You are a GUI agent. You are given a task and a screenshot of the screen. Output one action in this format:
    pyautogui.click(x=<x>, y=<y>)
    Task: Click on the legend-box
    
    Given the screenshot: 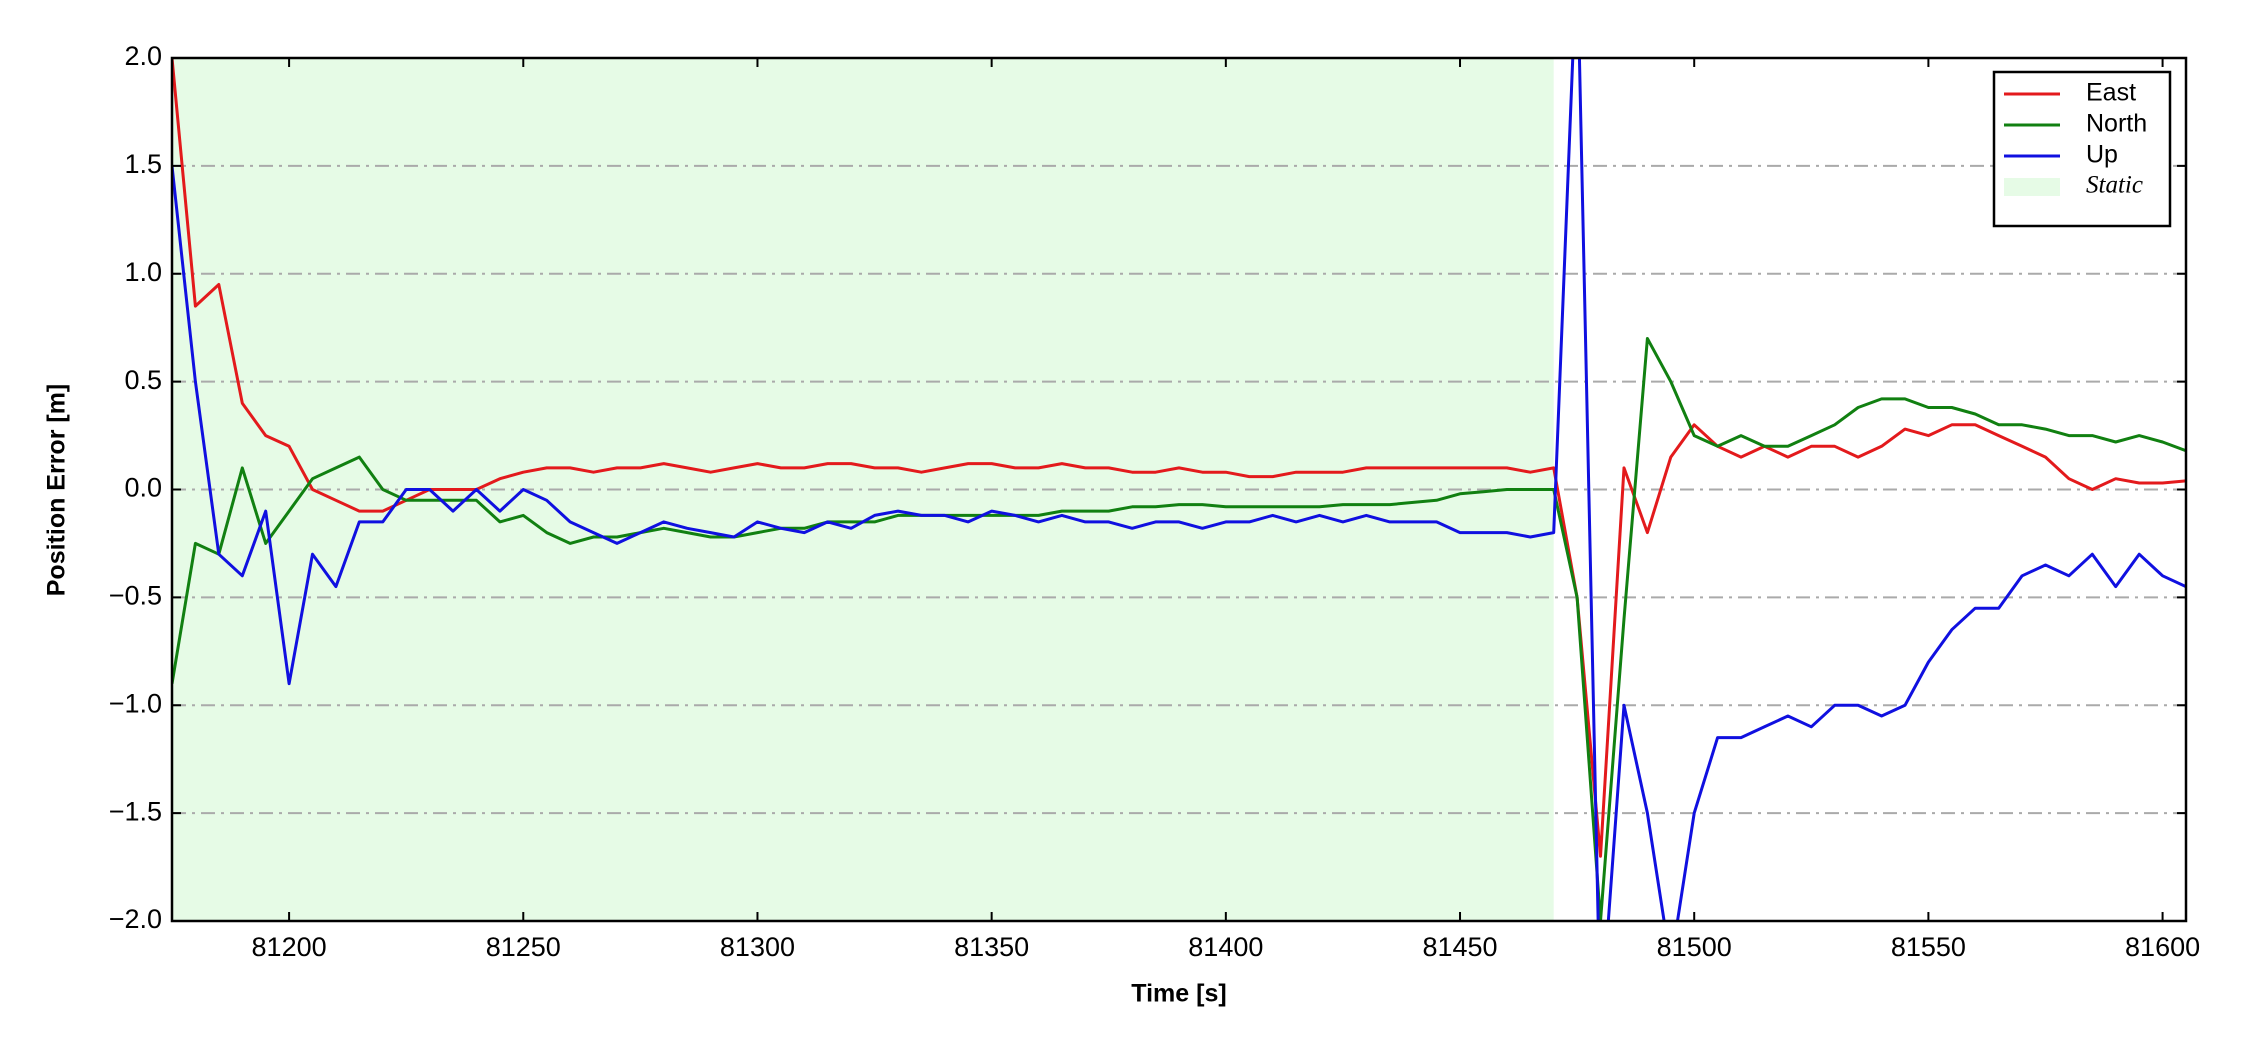 What is the action you would take?
    pyautogui.click(x=2082, y=149)
    